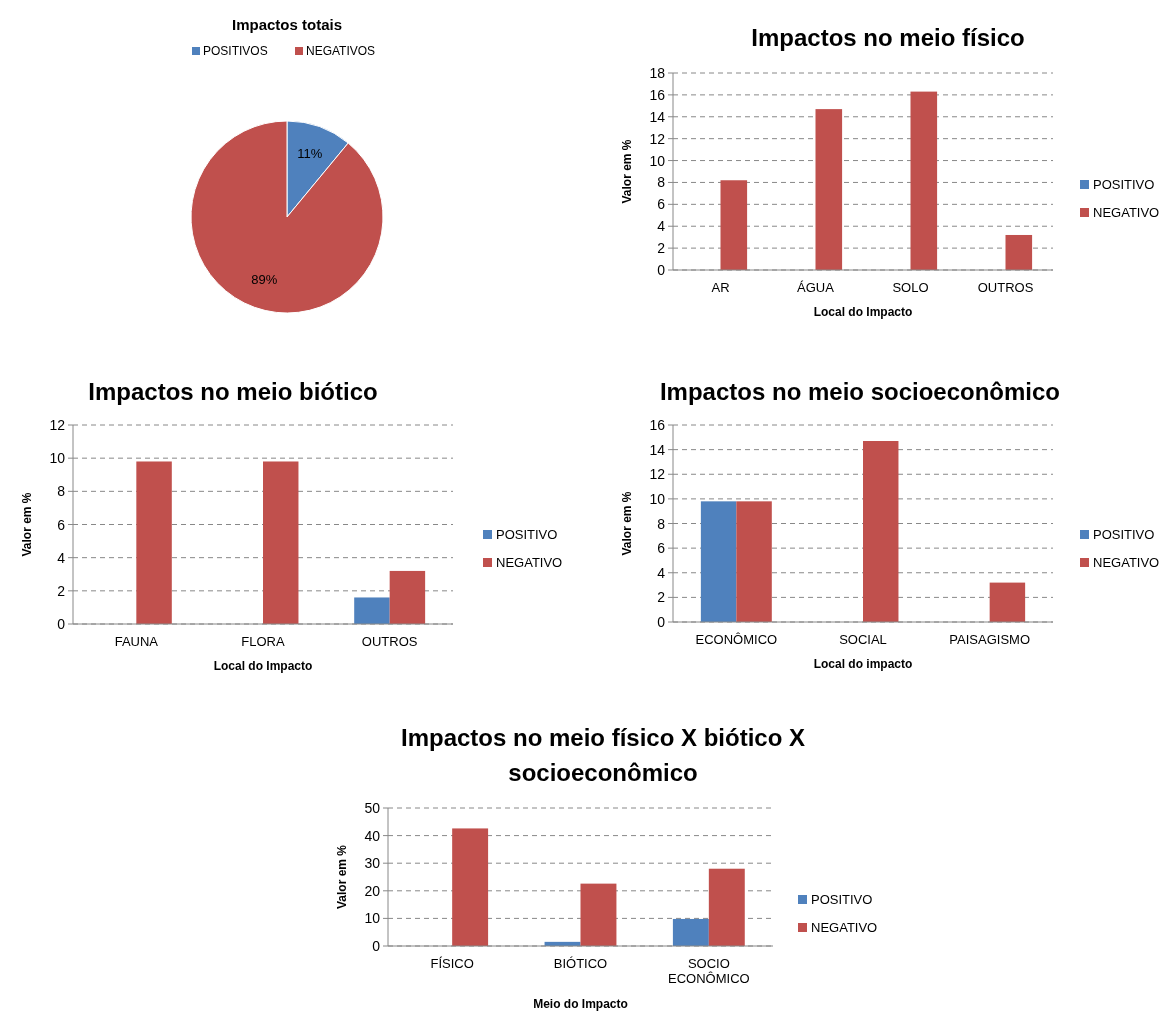 This screenshot has height=1019, width=1159. Describe the element at coordinates (452, 963) in the screenshot. I see `x-tick-label: FÍSICO` at that location.